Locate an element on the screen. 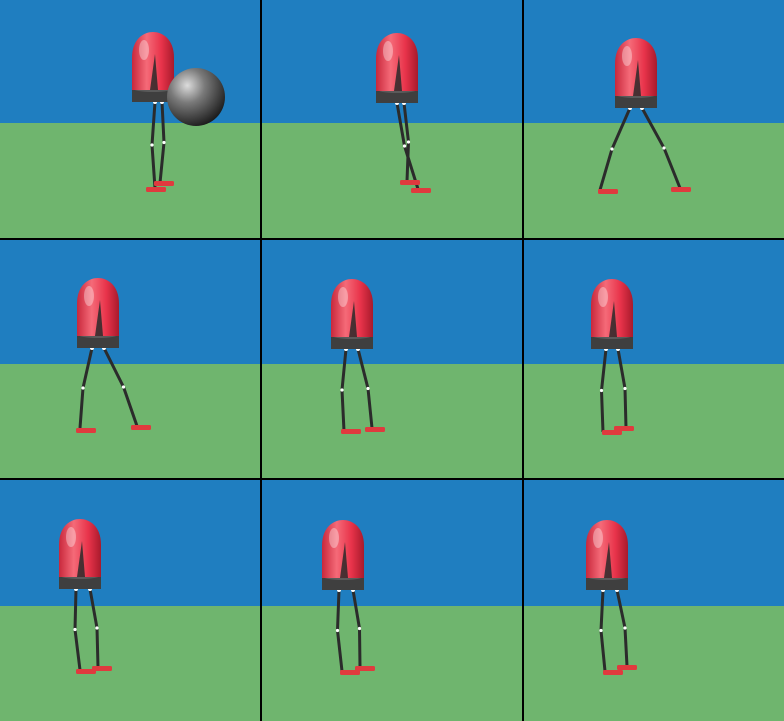 This screenshot has height=721, width=784. left-leg is located at coordinates (615, 149).